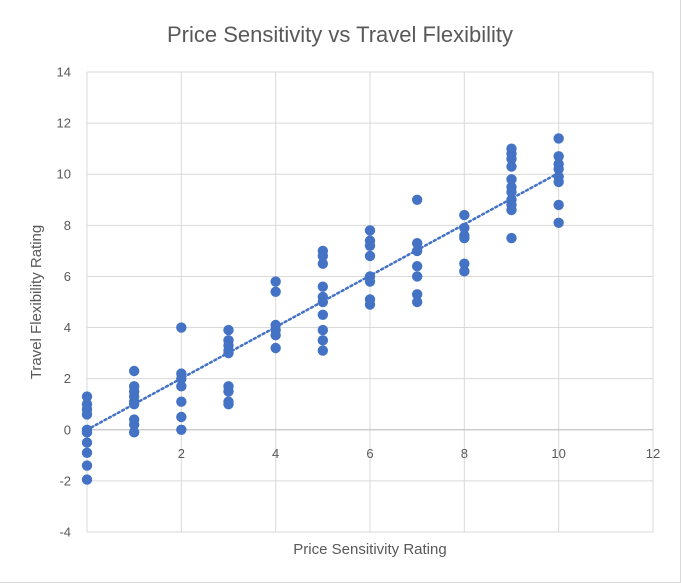 This screenshot has height=583, width=681. What do you see at coordinates (369, 549) in the screenshot?
I see `x-axis-title: Price Sensitivity Rating` at bounding box center [369, 549].